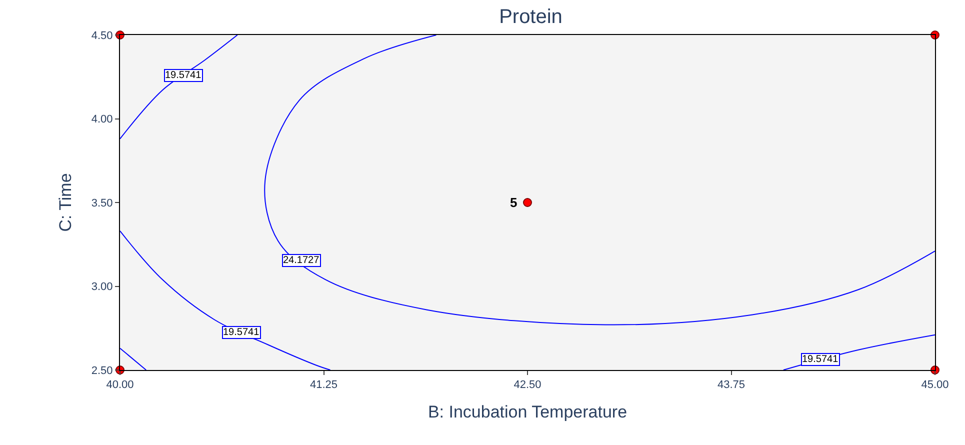  What do you see at coordinates (301, 260) in the screenshot?
I see `series-label: 24.1727` at bounding box center [301, 260].